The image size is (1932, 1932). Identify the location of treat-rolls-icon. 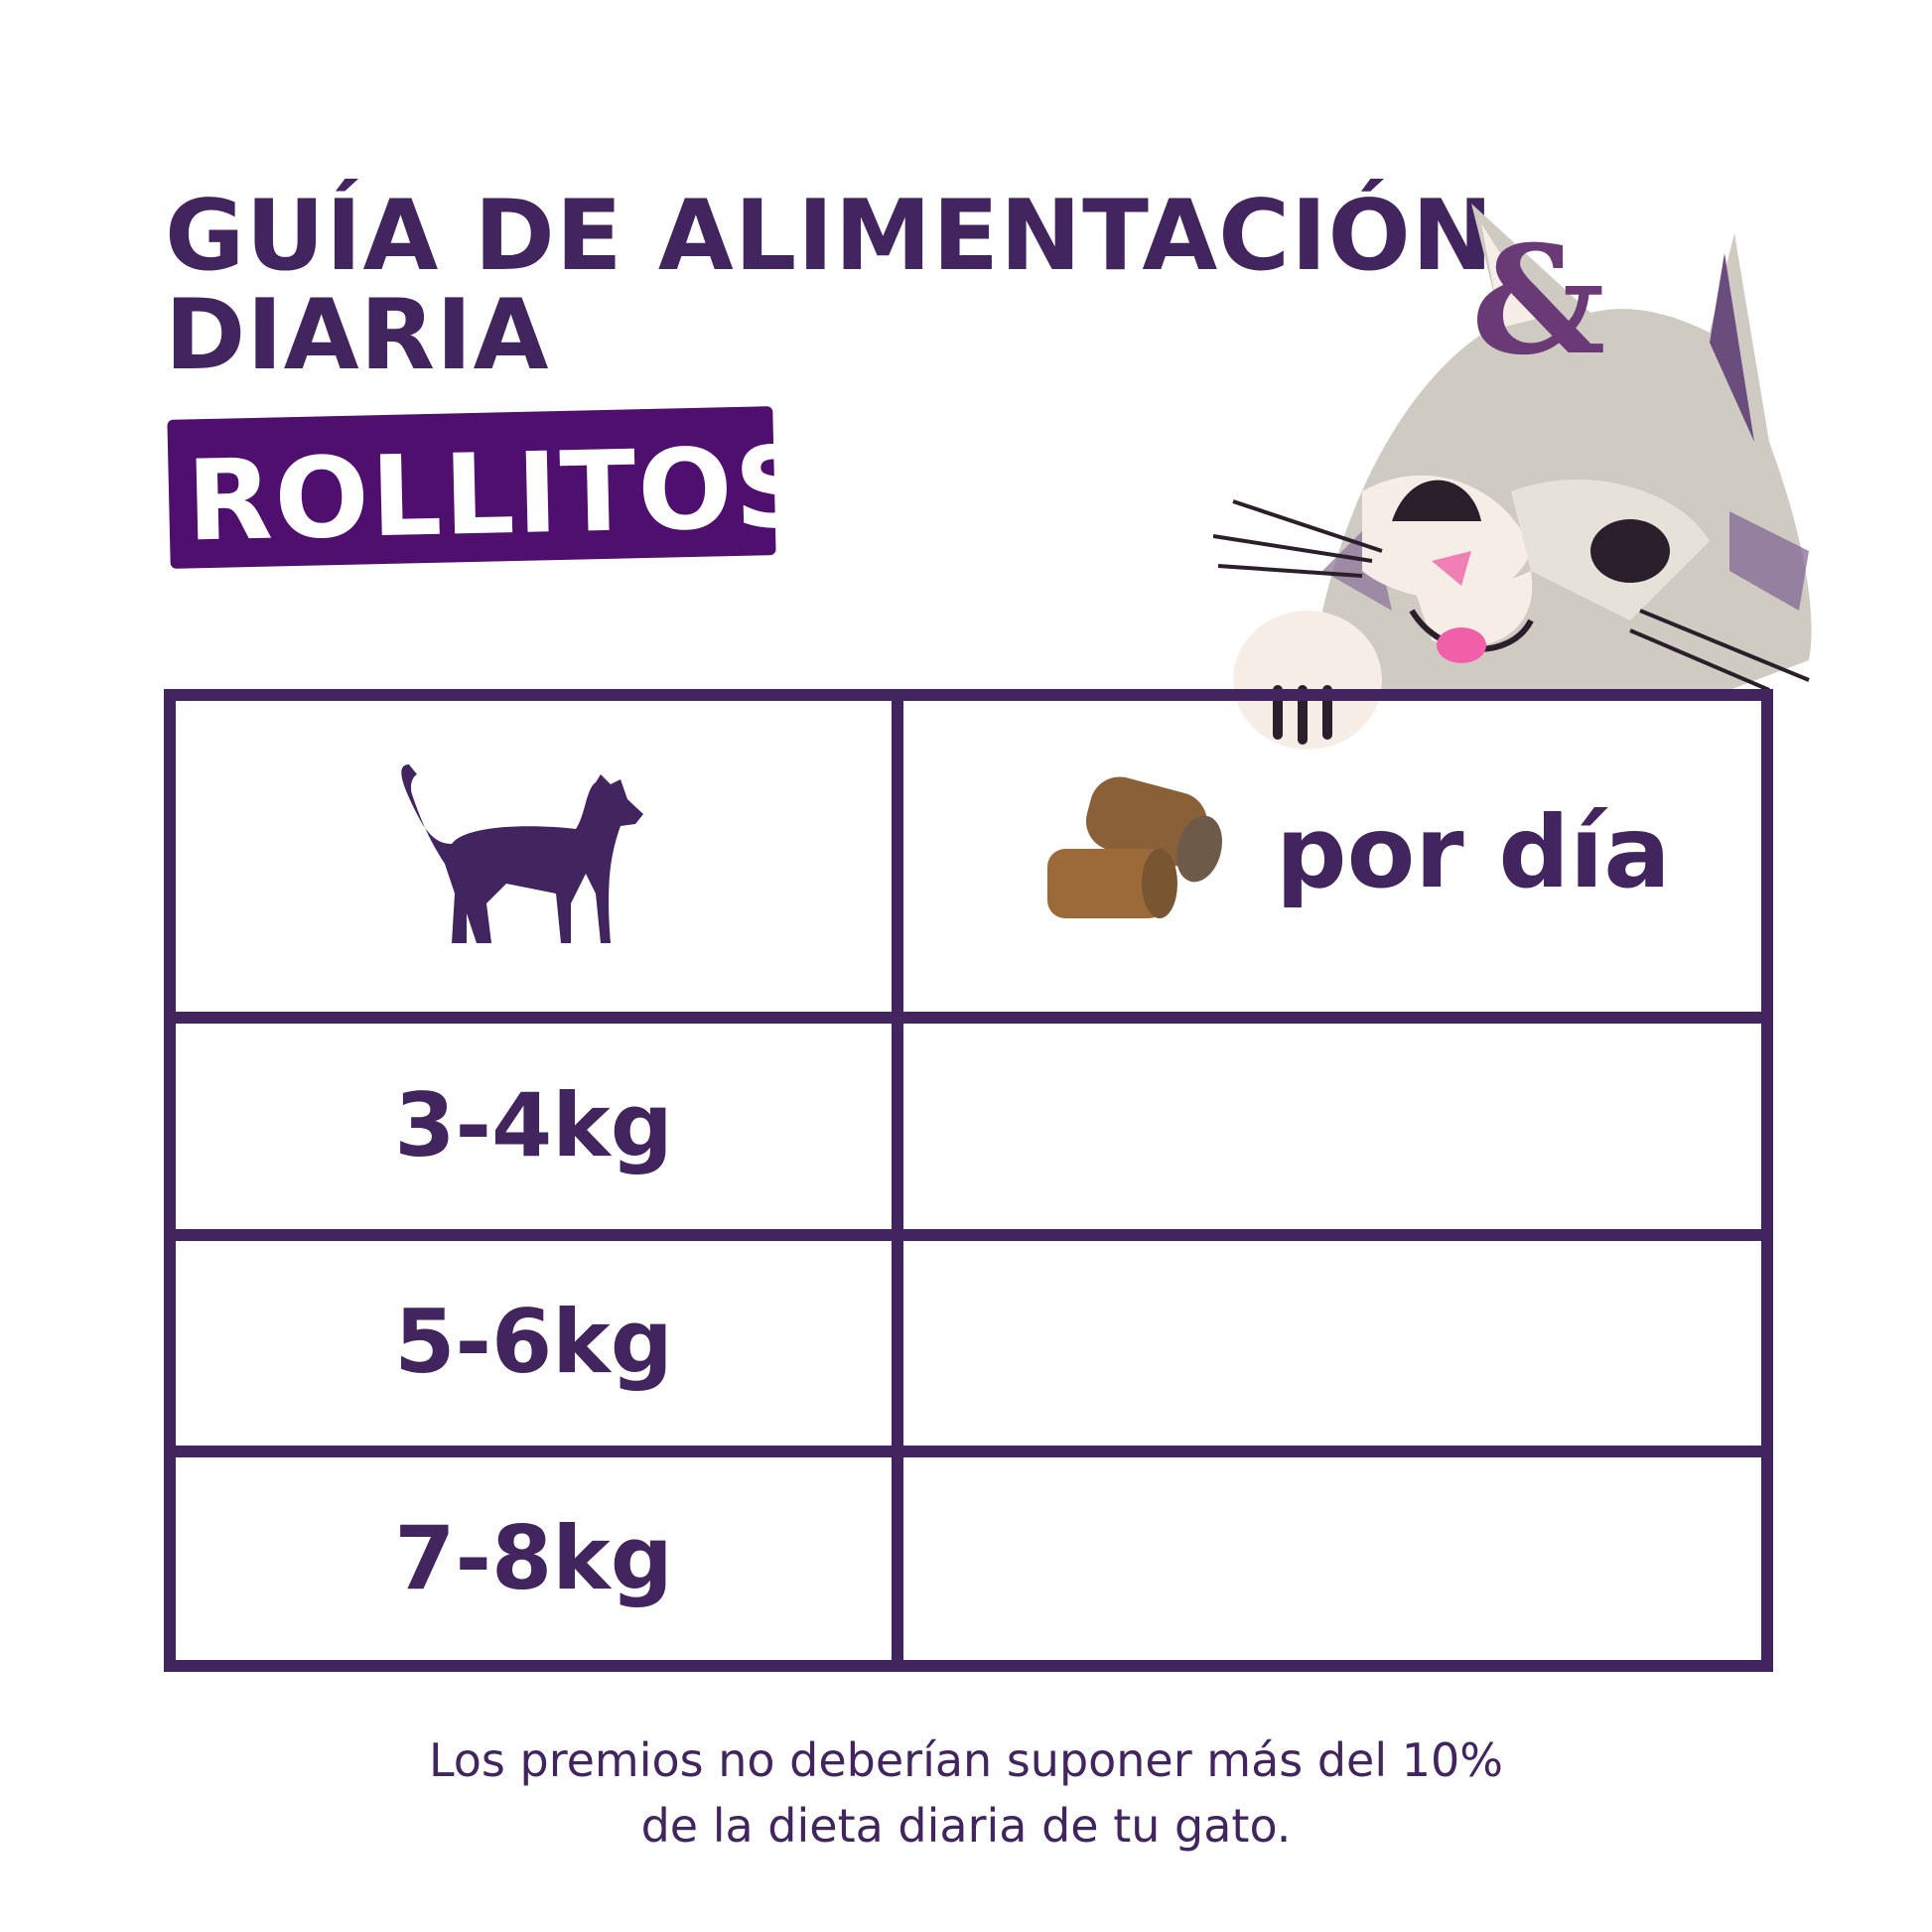
(1135, 847).